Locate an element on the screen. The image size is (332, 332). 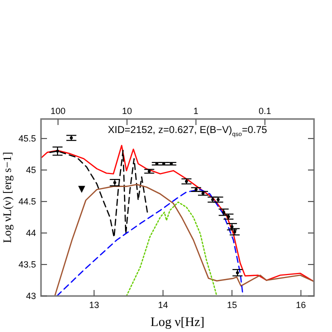
y-tick-label: 43.5 is located at coordinates (27, 265).